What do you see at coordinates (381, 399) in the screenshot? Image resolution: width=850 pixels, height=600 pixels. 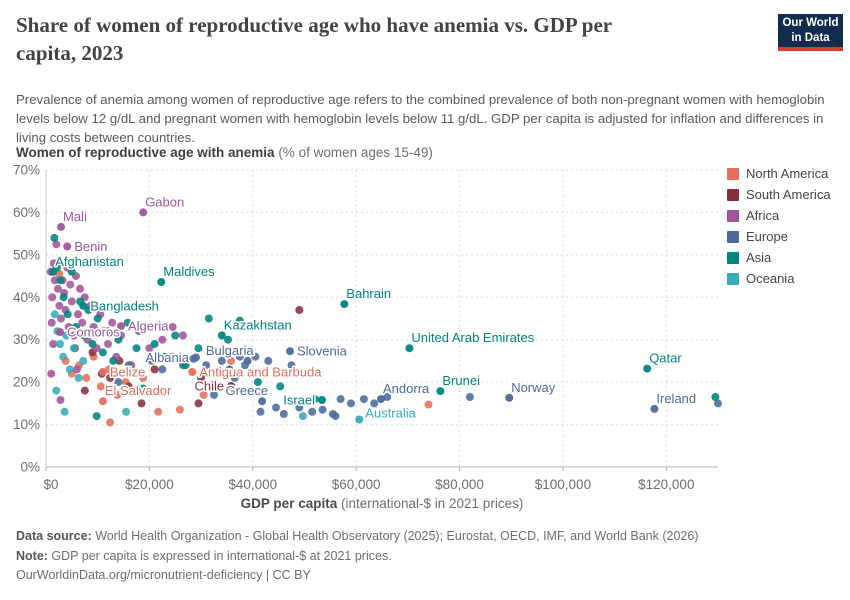 I see `data-point-andorra` at bounding box center [381, 399].